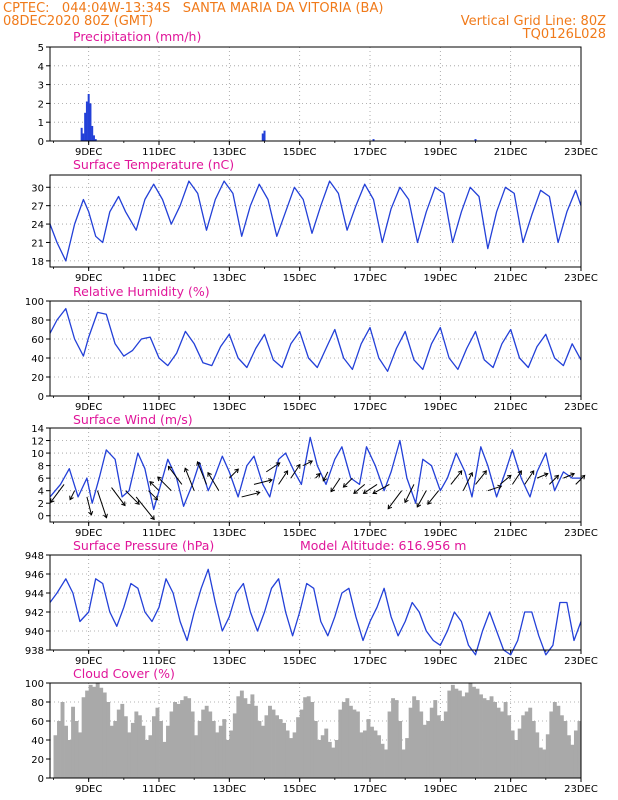 The width and height of the screenshot is (618, 800). I want to click on precip-xtick-label: 13DEC, so click(229, 152).